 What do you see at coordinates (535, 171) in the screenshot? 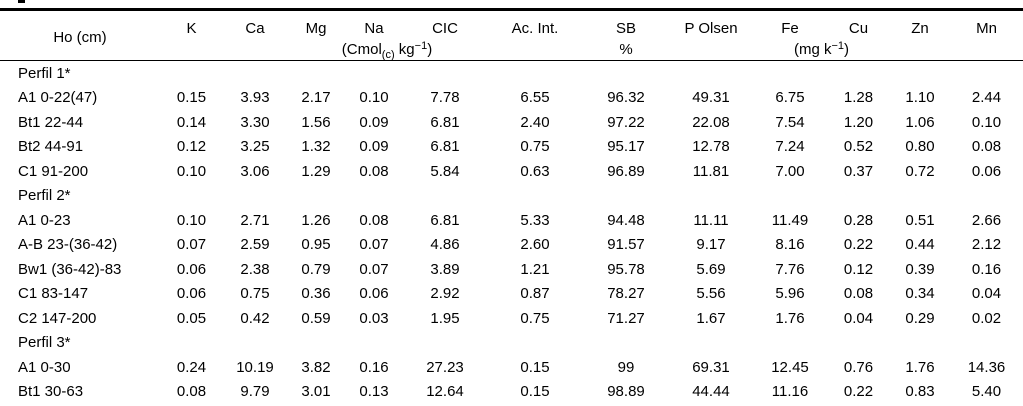
I see `value-cell: 0.63` at bounding box center [535, 171].